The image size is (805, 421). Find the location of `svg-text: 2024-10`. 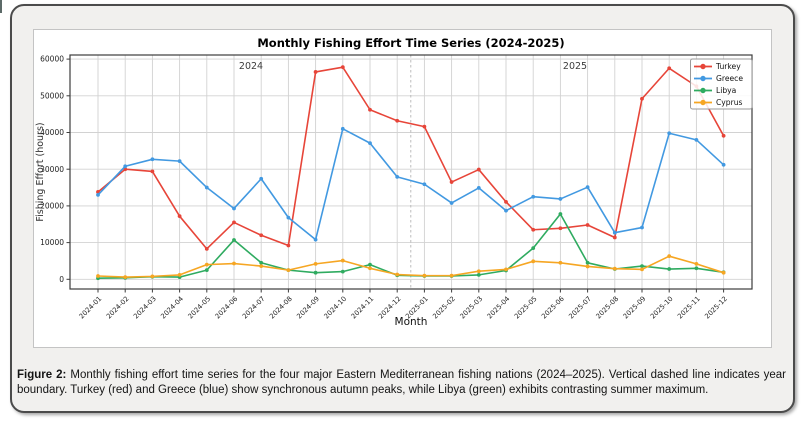

svg-text: 2024-10 is located at coordinates (335, 308).